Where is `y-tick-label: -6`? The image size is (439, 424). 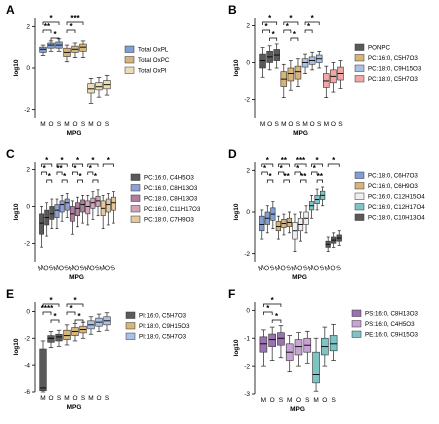
y-tick-label: -6 is located at coordinates (27, 392).